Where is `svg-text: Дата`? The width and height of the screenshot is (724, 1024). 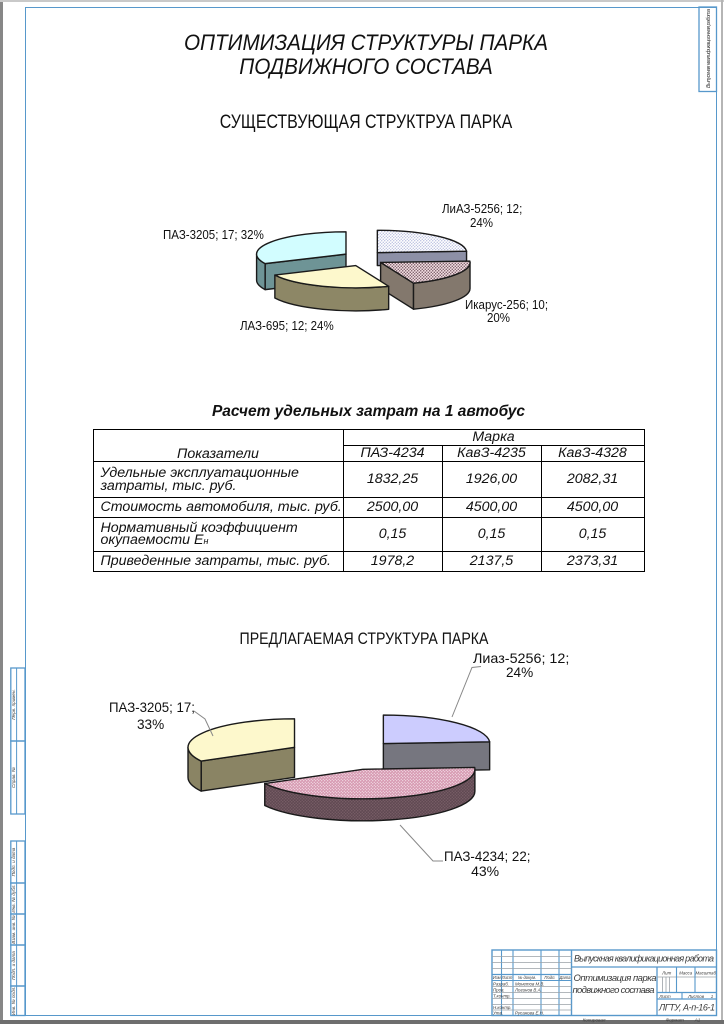
svg-text: Дата is located at coordinates (564, 977).